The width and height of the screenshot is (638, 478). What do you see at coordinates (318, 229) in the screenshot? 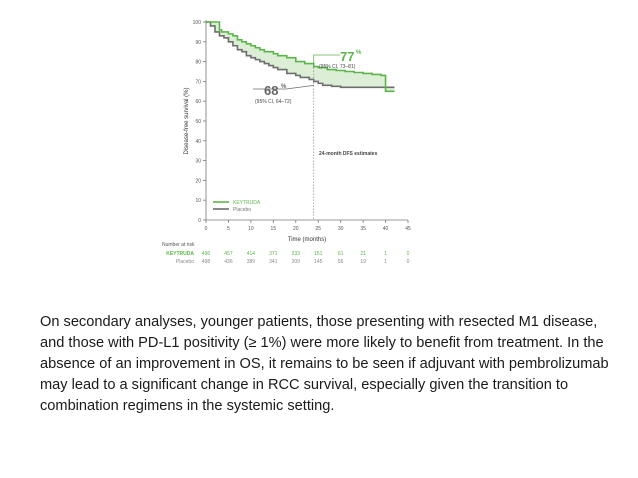
I see `x-tick-label: 25` at bounding box center [318, 229].